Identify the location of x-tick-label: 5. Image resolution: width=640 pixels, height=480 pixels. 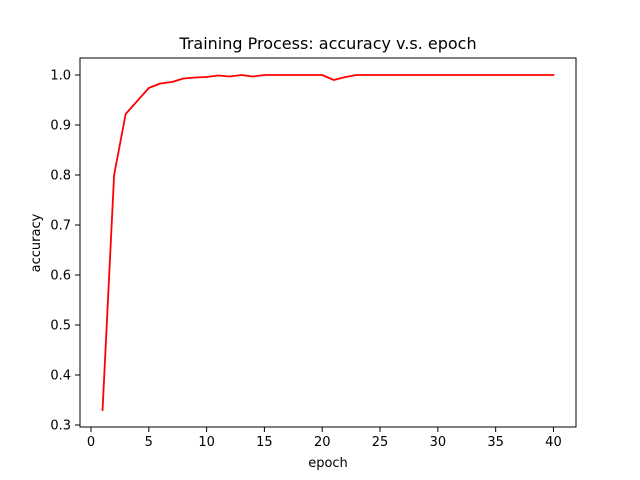
(149, 442).